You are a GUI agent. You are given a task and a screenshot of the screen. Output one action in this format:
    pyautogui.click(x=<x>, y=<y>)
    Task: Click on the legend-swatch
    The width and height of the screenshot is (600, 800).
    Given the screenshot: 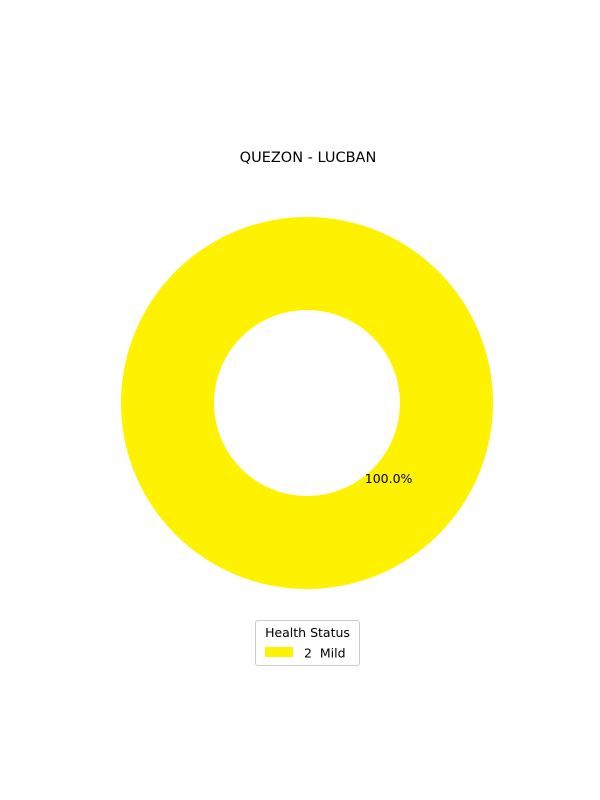 What is the action you would take?
    pyautogui.click(x=279, y=652)
    